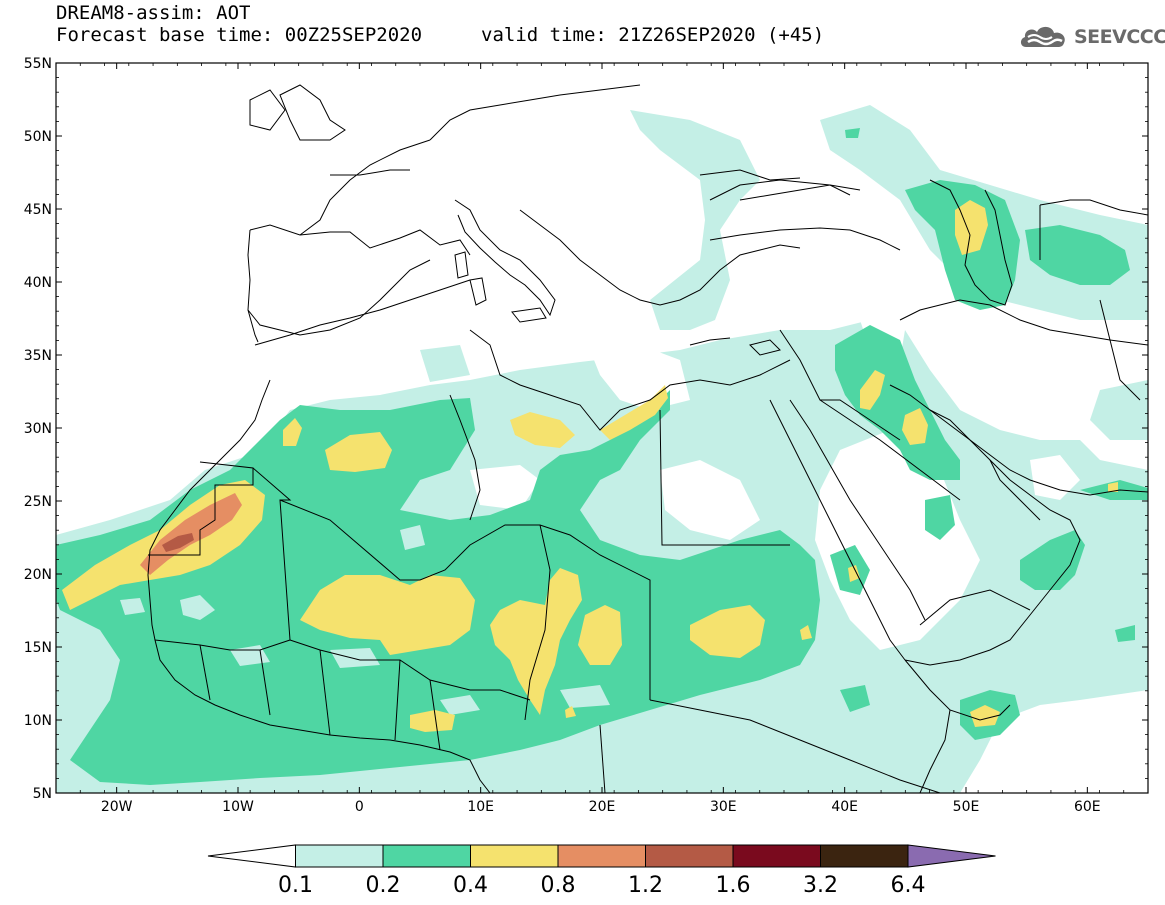  What do you see at coordinates (153, 13) in the screenshot?
I see `map-title: DREAM8-assim: AOT` at bounding box center [153, 13].